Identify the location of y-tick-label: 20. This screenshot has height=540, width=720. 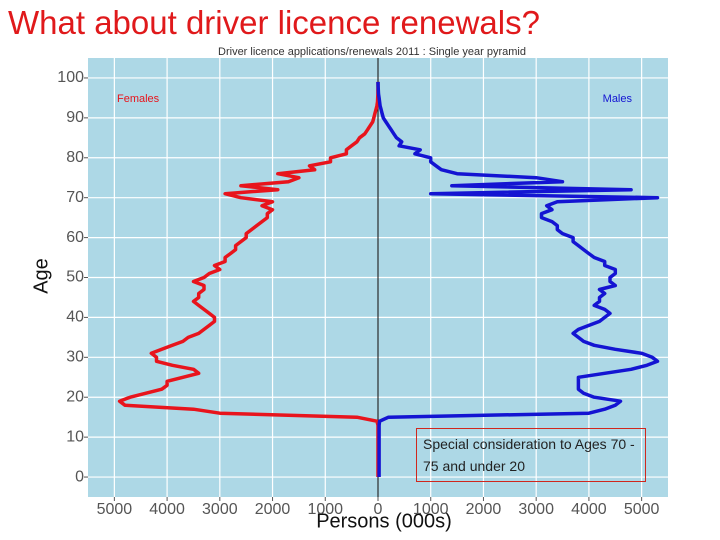
(75, 396).